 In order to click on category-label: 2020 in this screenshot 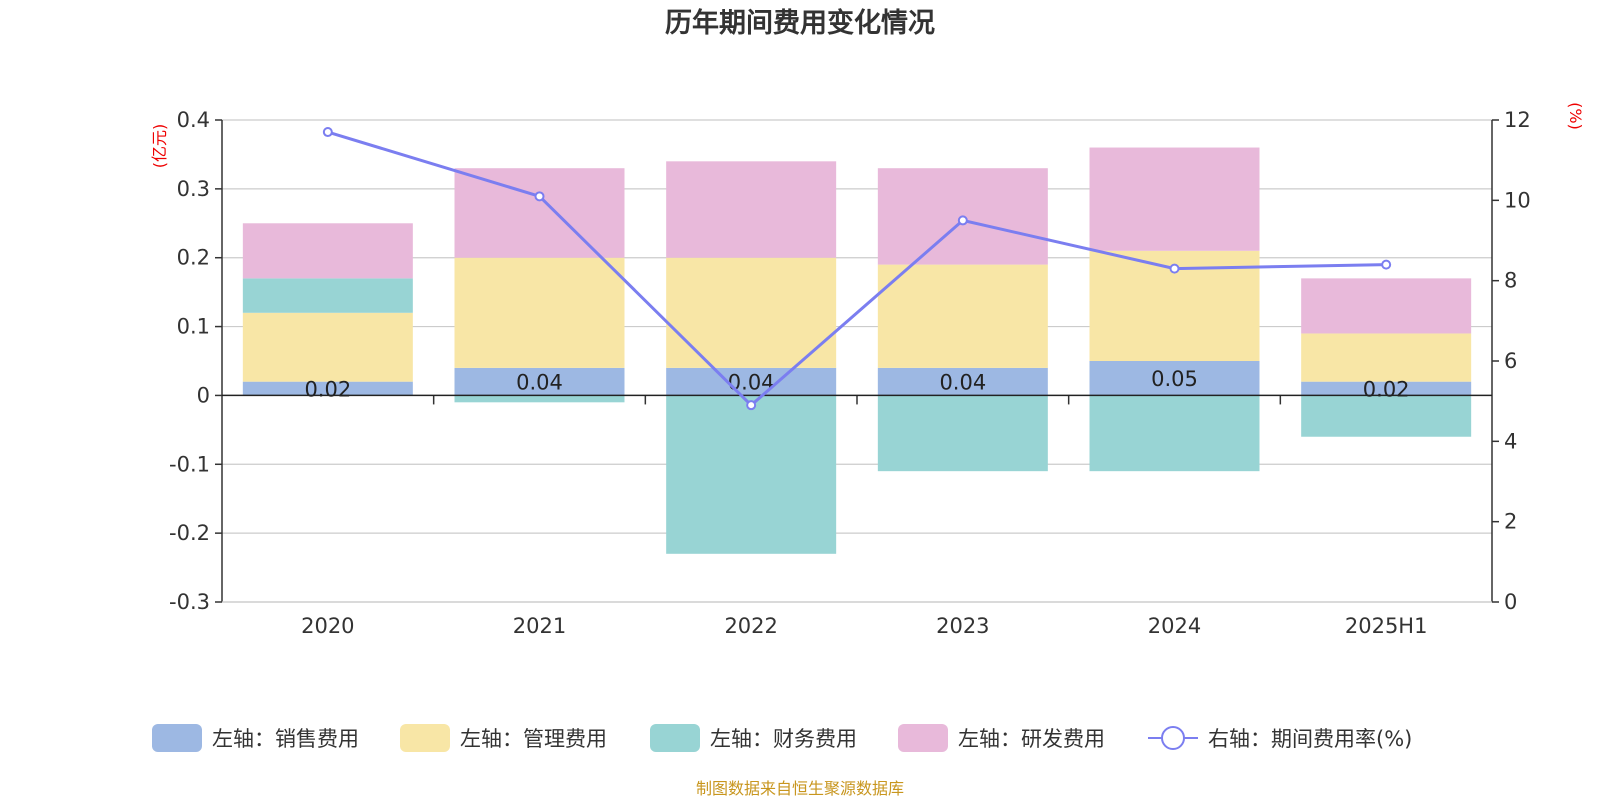, I will do `click(327, 626)`.